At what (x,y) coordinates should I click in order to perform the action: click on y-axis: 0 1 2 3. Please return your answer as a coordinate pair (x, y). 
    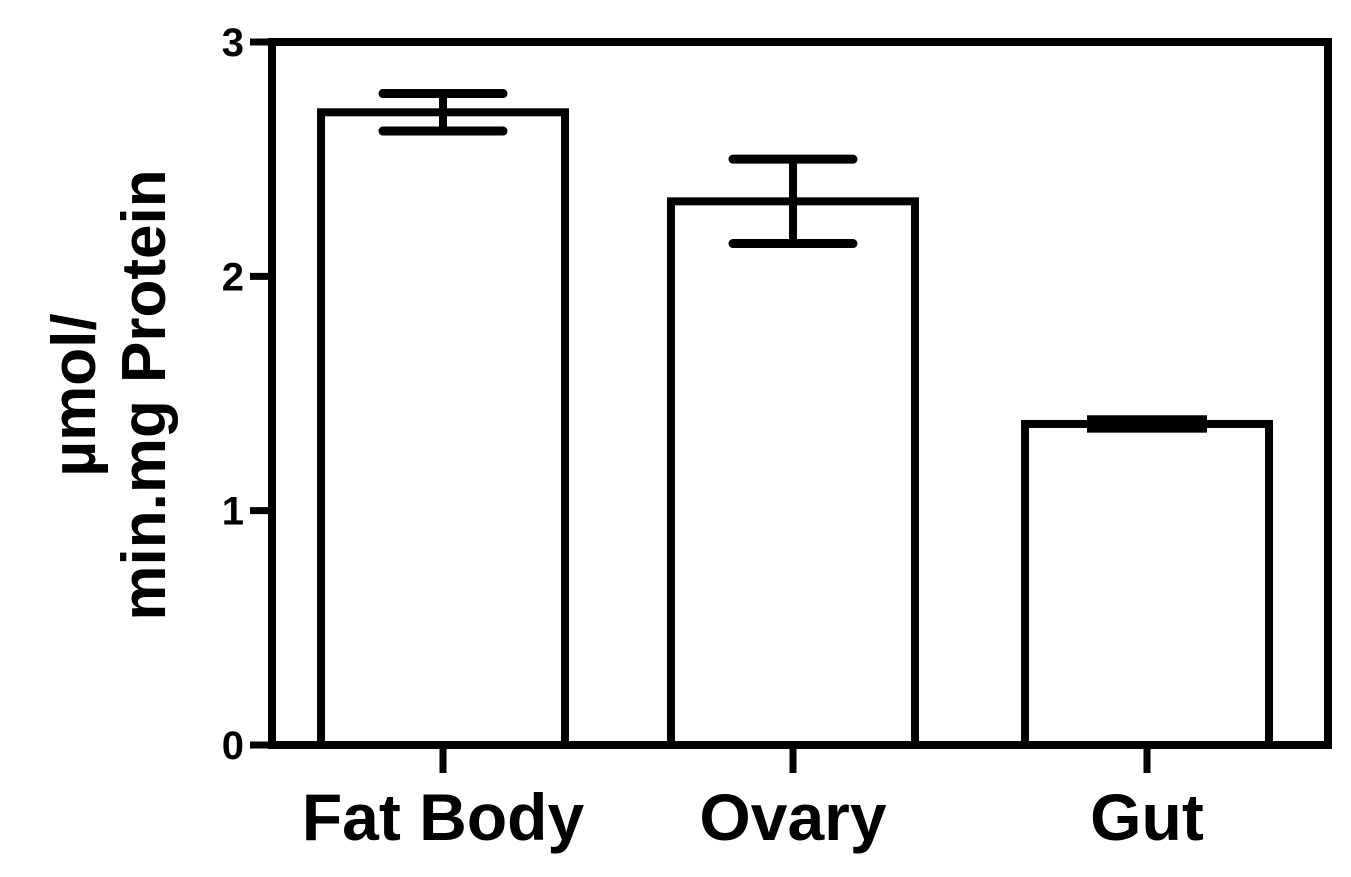
    Looking at the image, I should click on (247, 394).